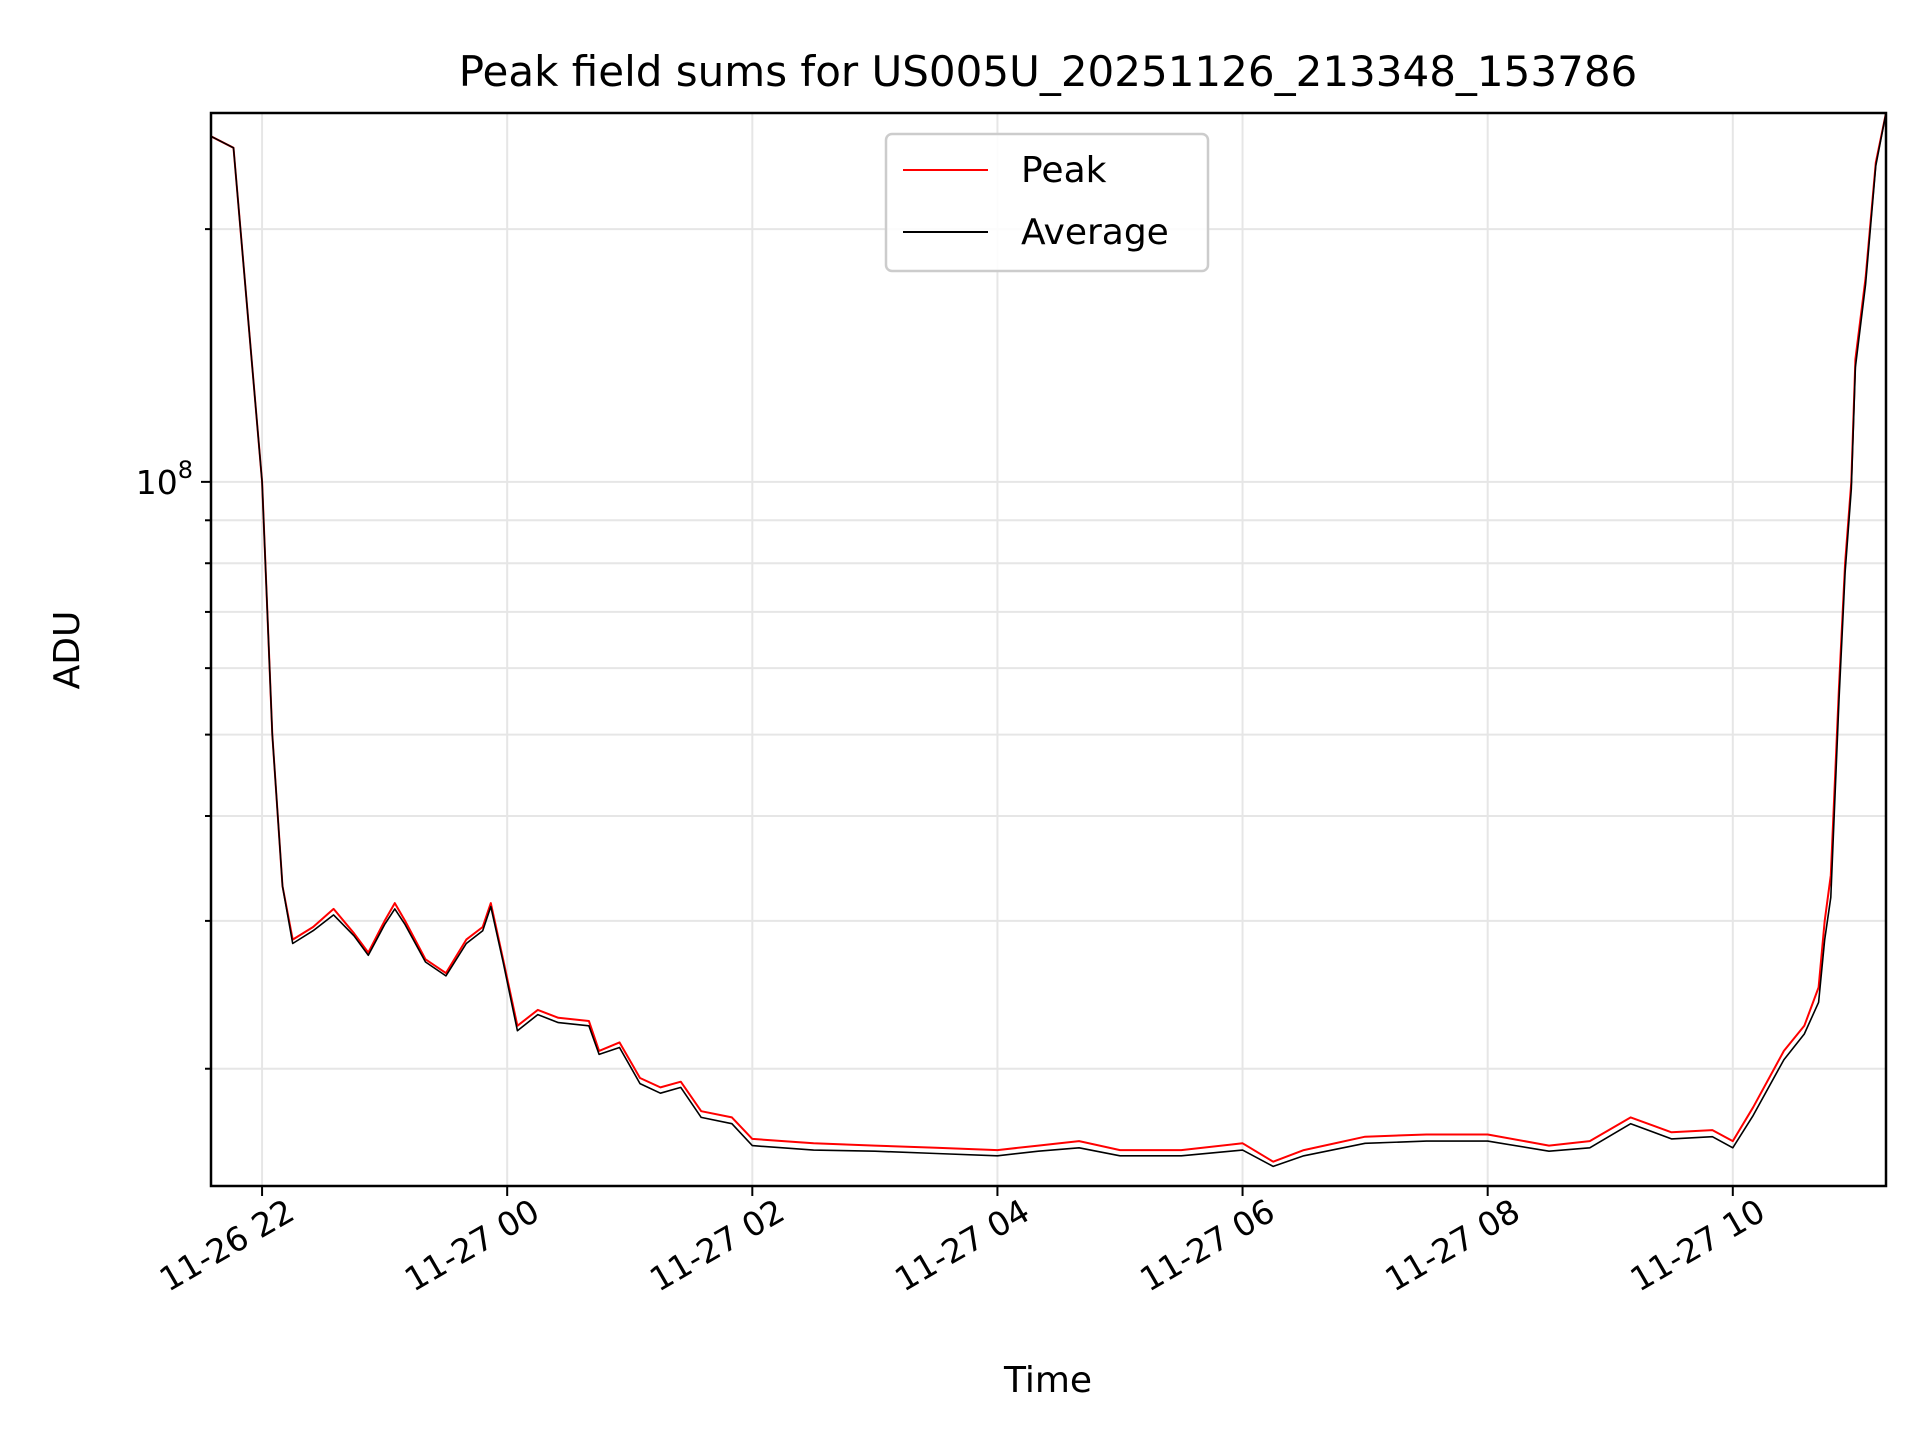  I want to click on legend: Peak Average, so click(1047, 202).